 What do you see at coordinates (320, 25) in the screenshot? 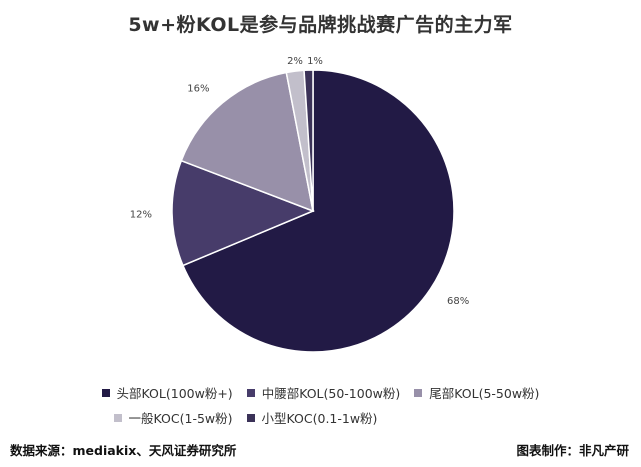
I see `chart-title: 5w+粉KOL是参与品牌挑战赛广告的主力军` at bounding box center [320, 25].